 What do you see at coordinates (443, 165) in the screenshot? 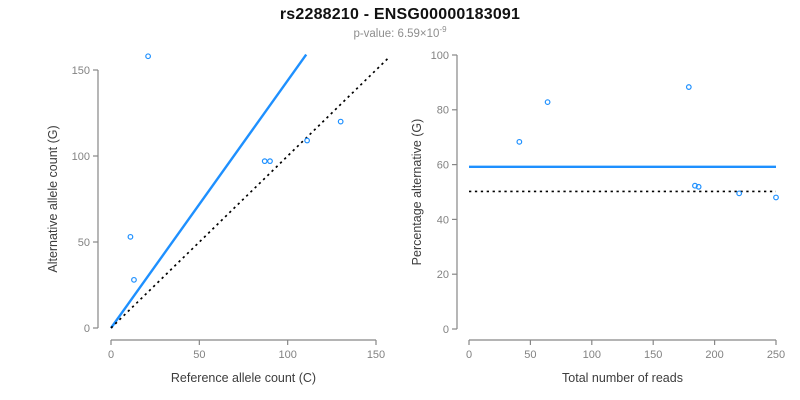
I see `y-tick-label: 60` at bounding box center [443, 165].